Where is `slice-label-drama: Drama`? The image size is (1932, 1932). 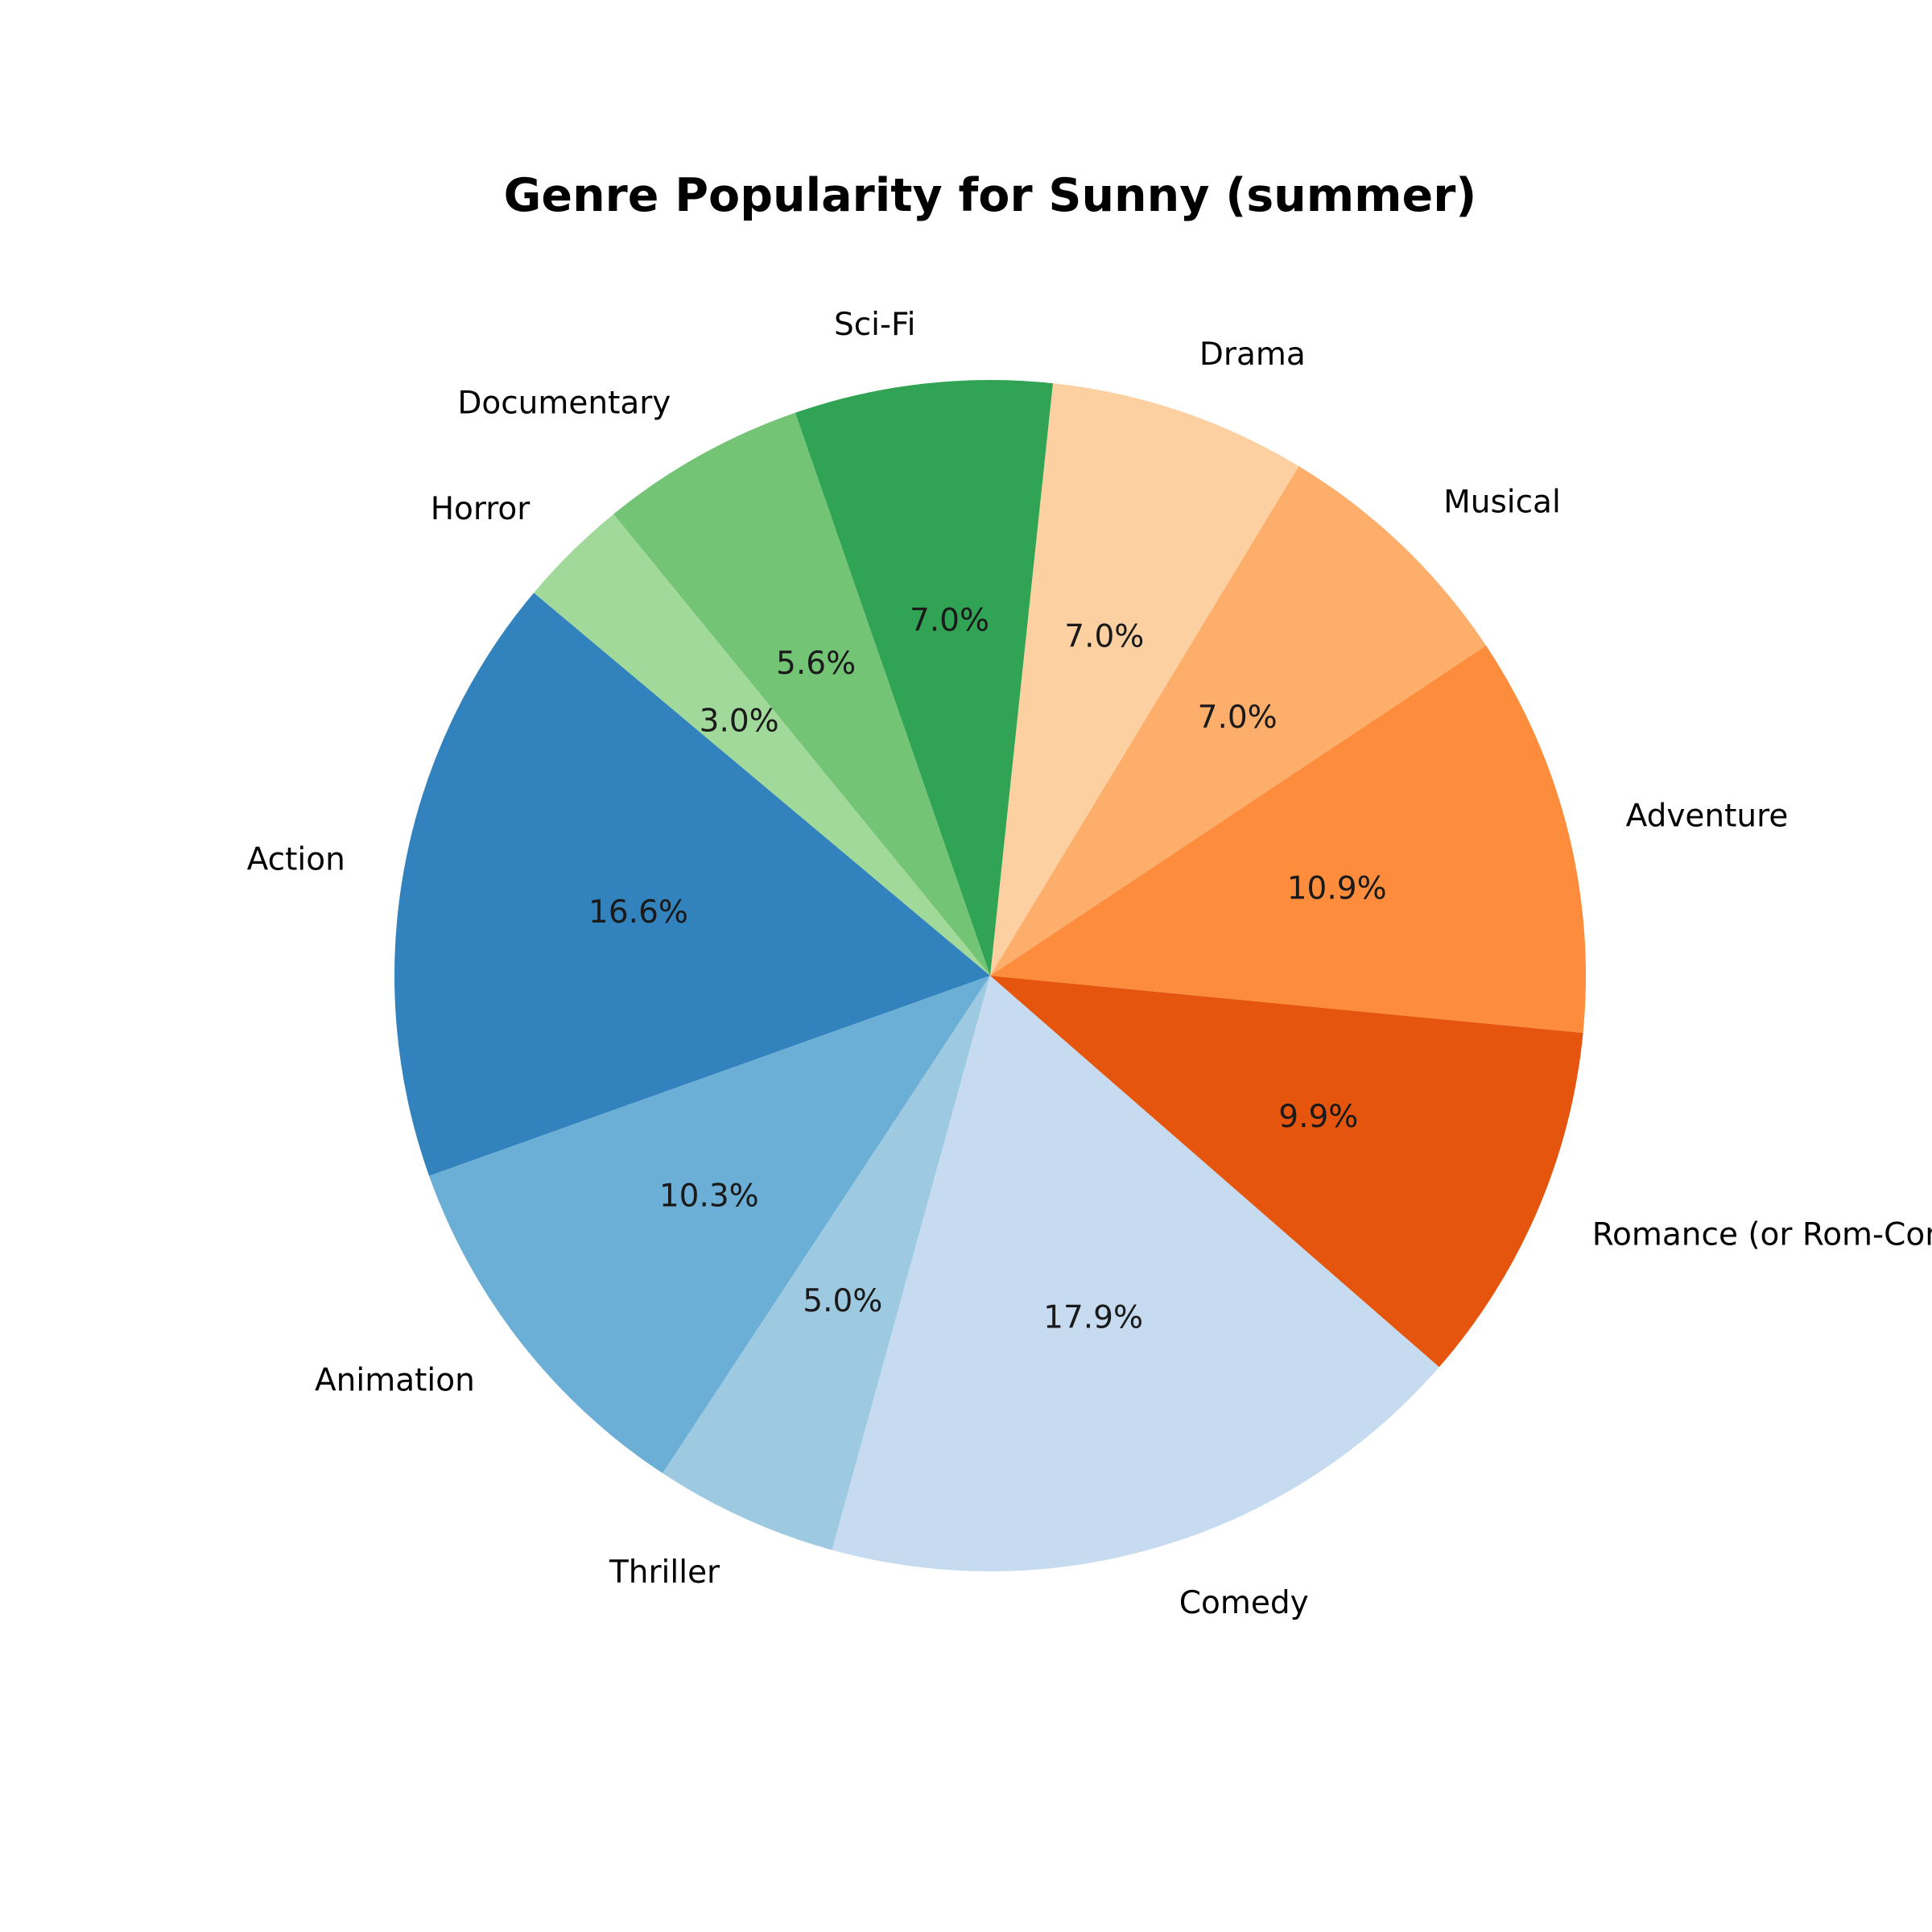
slice-label-drama: Drama is located at coordinates (1252, 354).